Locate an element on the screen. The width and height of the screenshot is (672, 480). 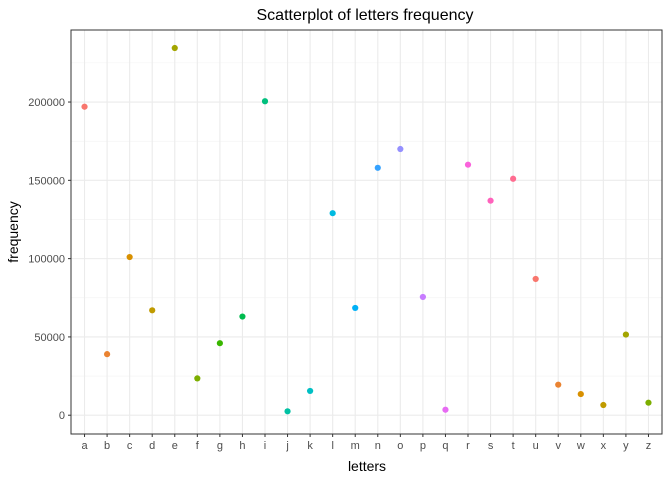
x-tick-label: u is located at coordinates (536, 446).